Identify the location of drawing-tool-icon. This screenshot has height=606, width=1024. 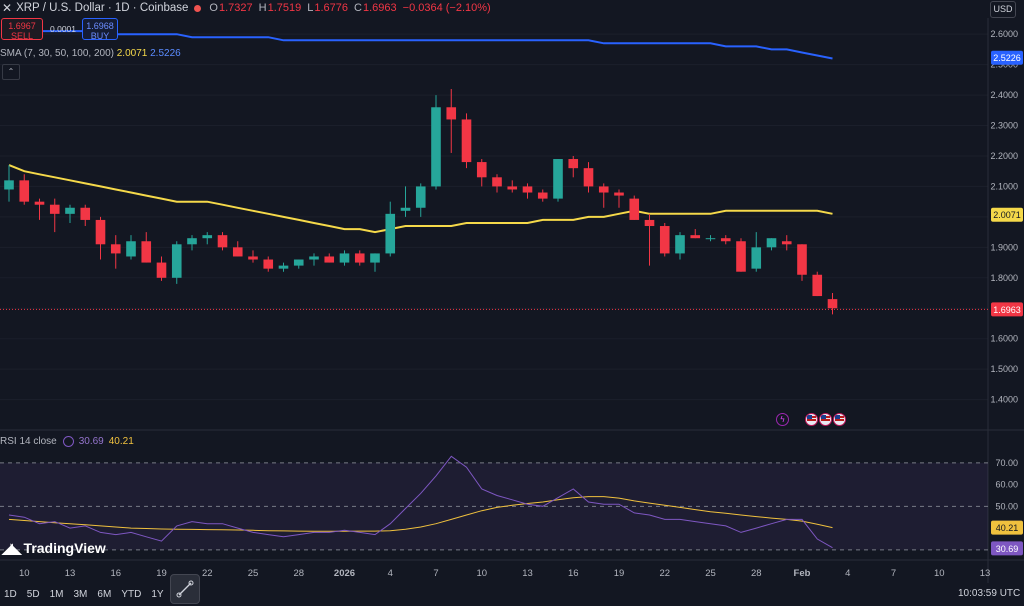
(185, 589).